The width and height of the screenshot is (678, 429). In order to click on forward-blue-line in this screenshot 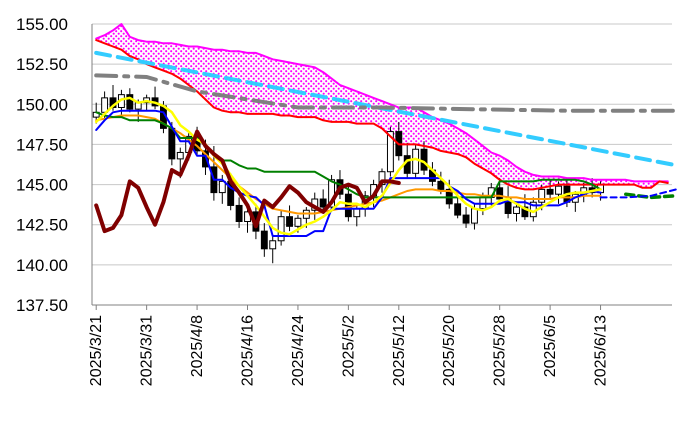, I will do `click(638, 193)`.